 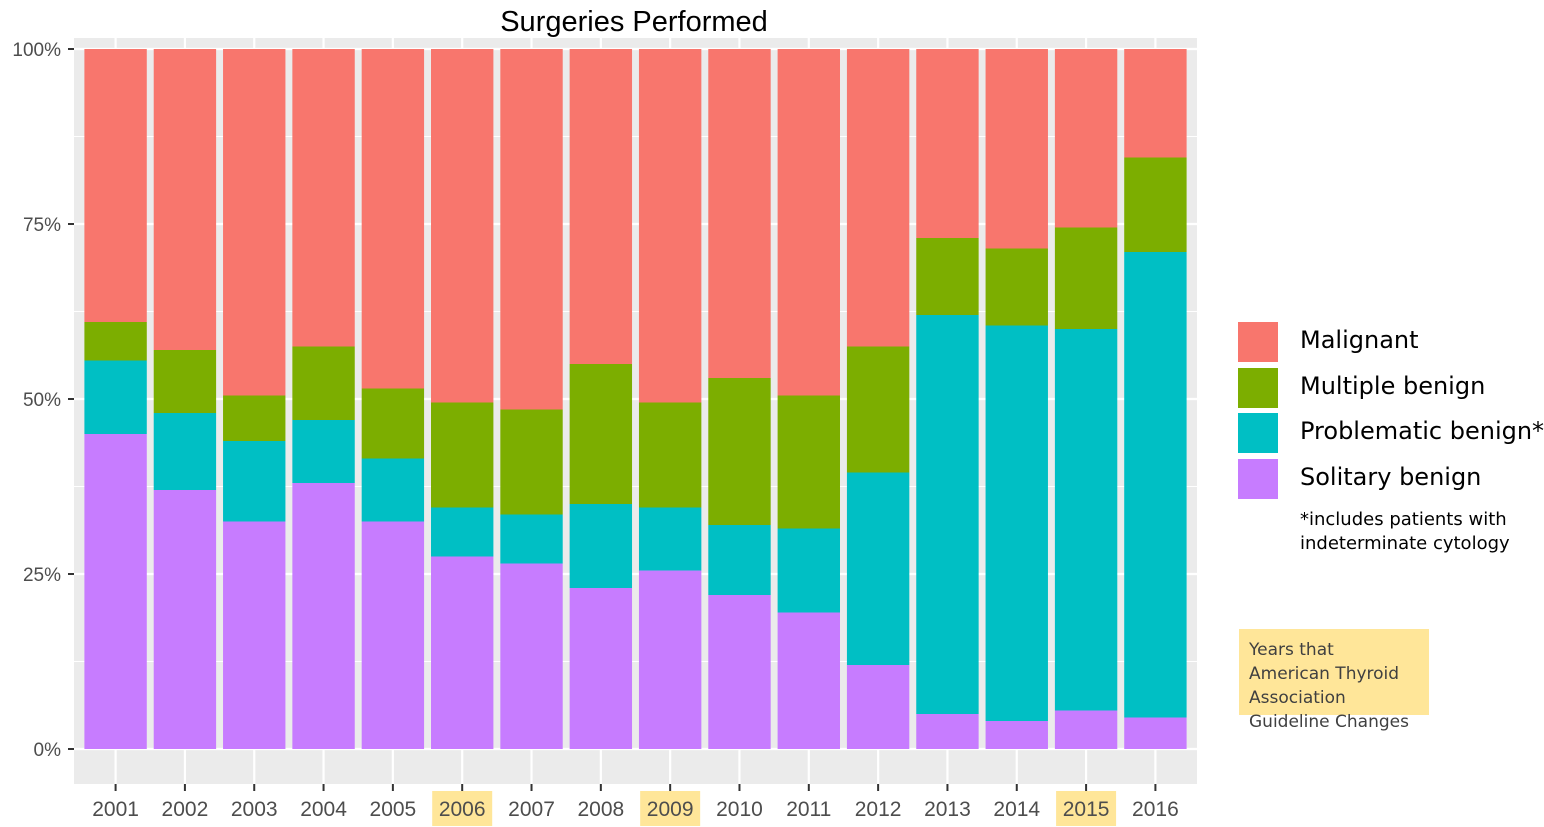 I want to click on legend-label: Multiple benign, so click(x=1393, y=385).